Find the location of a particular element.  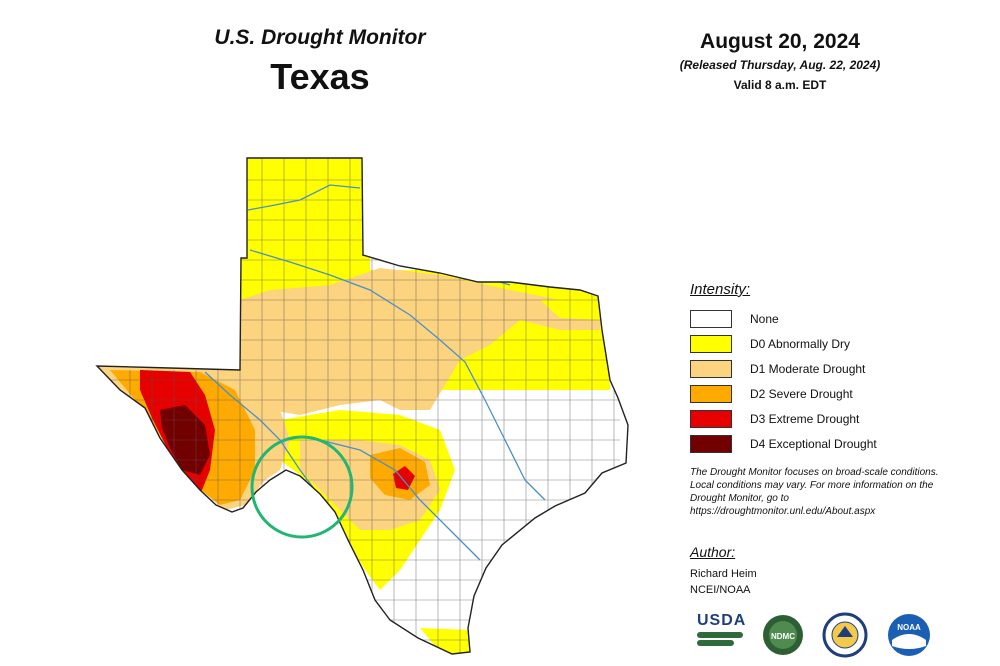

monitor-title: U.S. Drought Monitor is located at coordinates (320, 37).